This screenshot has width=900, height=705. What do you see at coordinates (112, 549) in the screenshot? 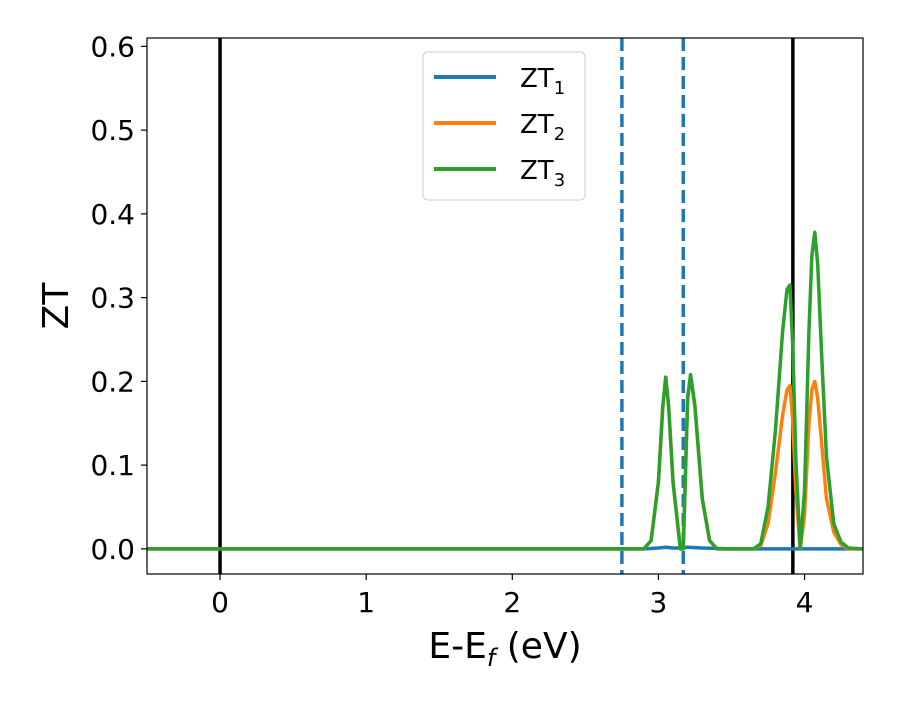
I see `y-tick-label: 0.0` at bounding box center [112, 549].